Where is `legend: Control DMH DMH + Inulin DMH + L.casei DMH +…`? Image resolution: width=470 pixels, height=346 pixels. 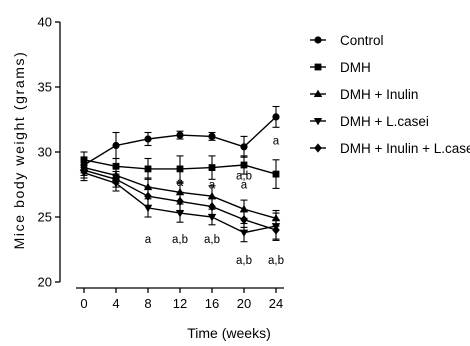 legend: Control DMH DMH + Inulin DMH + L.casei DMH +… is located at coordinates (390, 94).